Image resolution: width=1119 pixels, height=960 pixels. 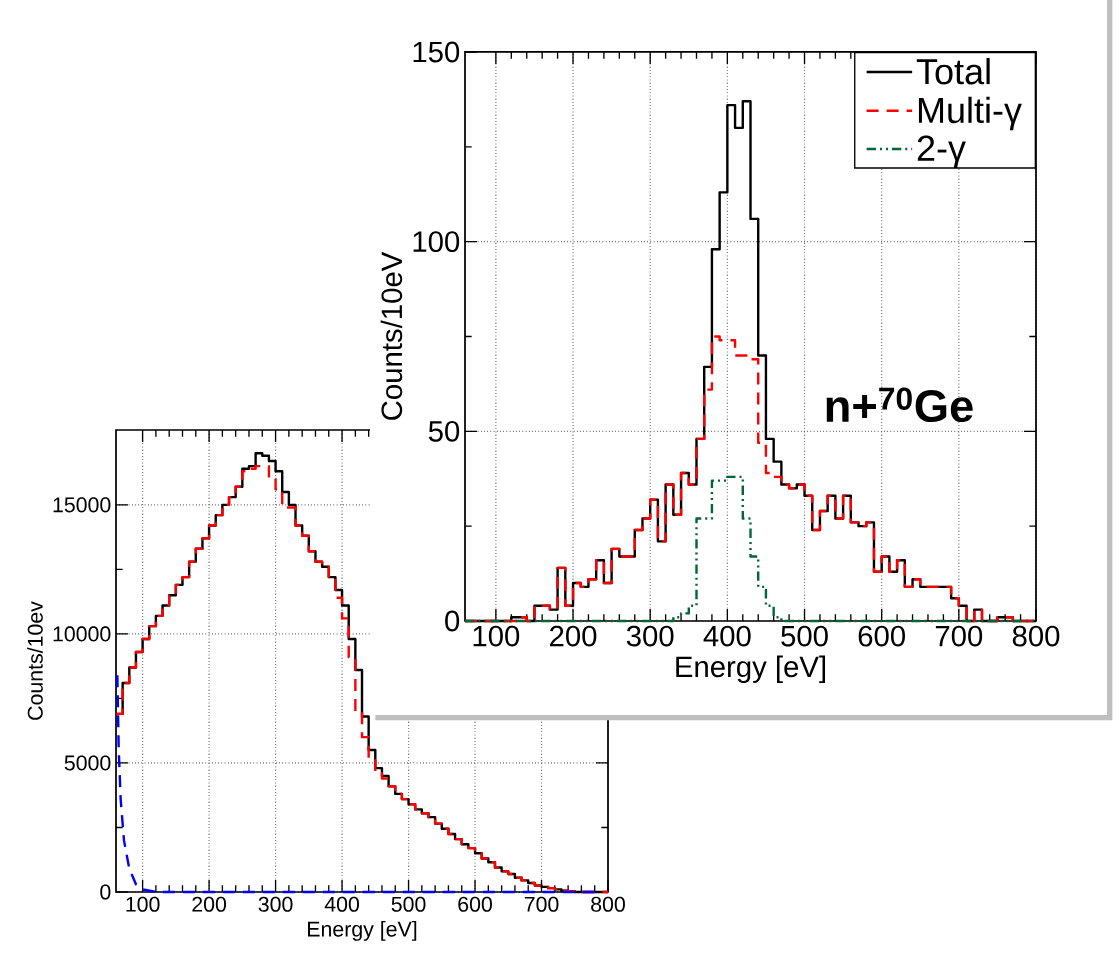 What do you see at coordinates (953, 71) in the screenshot?
I see `legend-label: Total` at bounding box center [953, 71].